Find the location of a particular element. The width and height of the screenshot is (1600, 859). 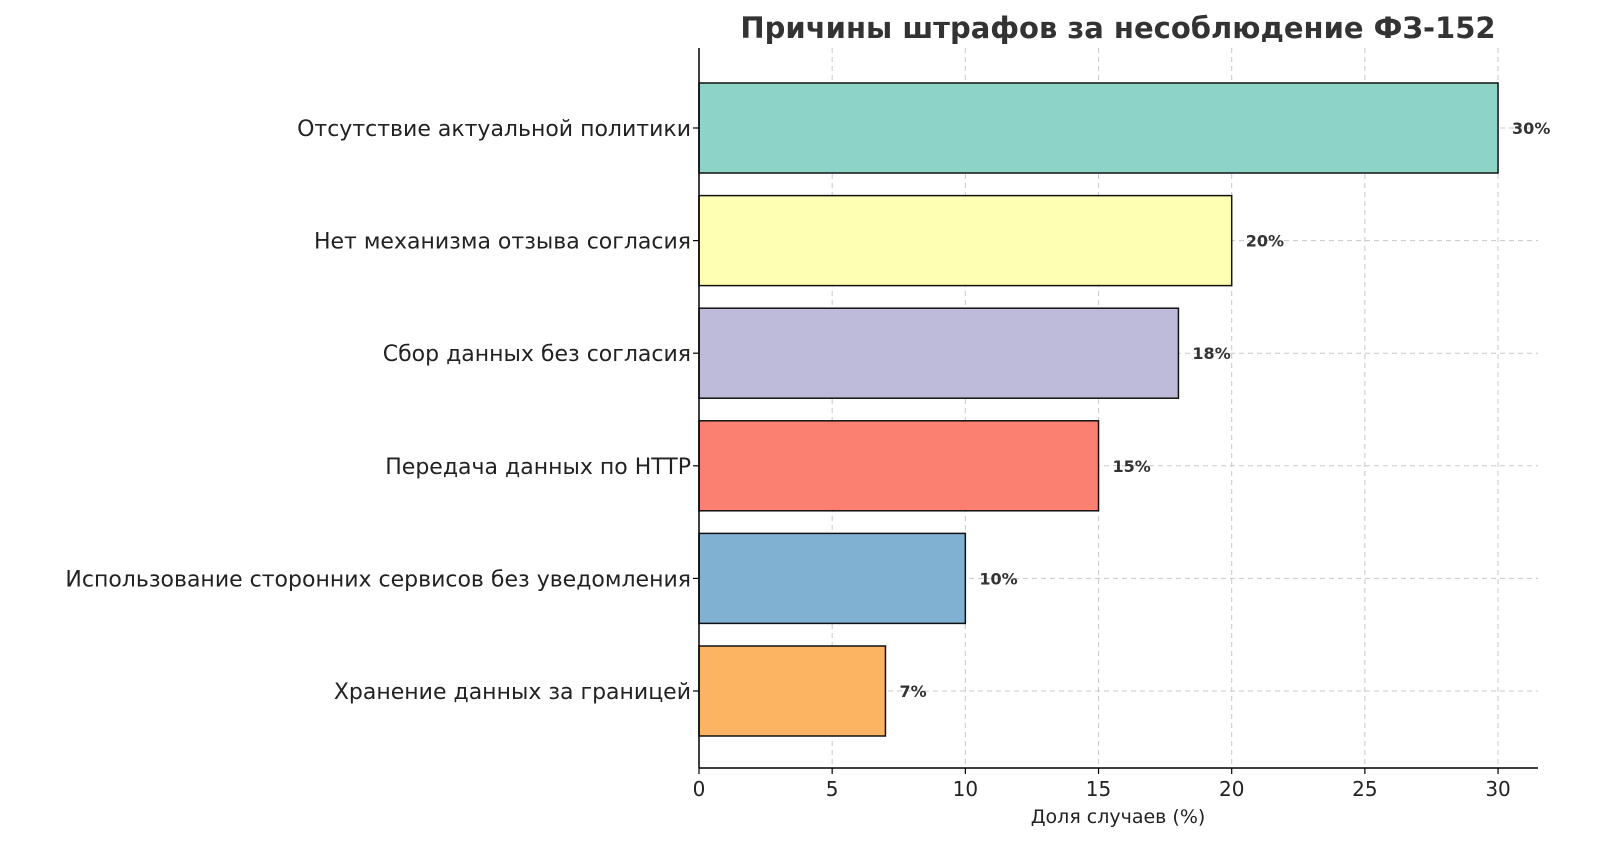

y-tick-label: Сбор данных без согласия is located at coordinates (537, 354).